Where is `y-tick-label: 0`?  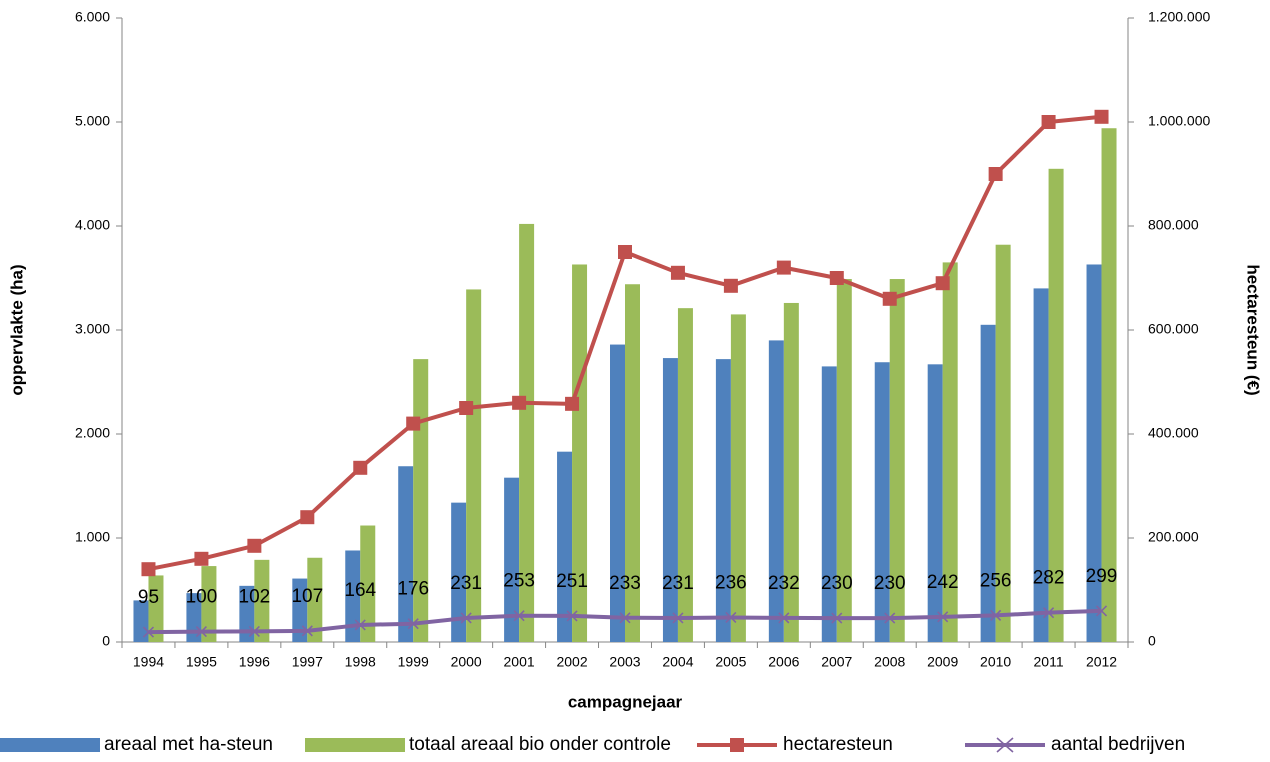 y-tick-label: 0 is located at coordinates (106, 641).